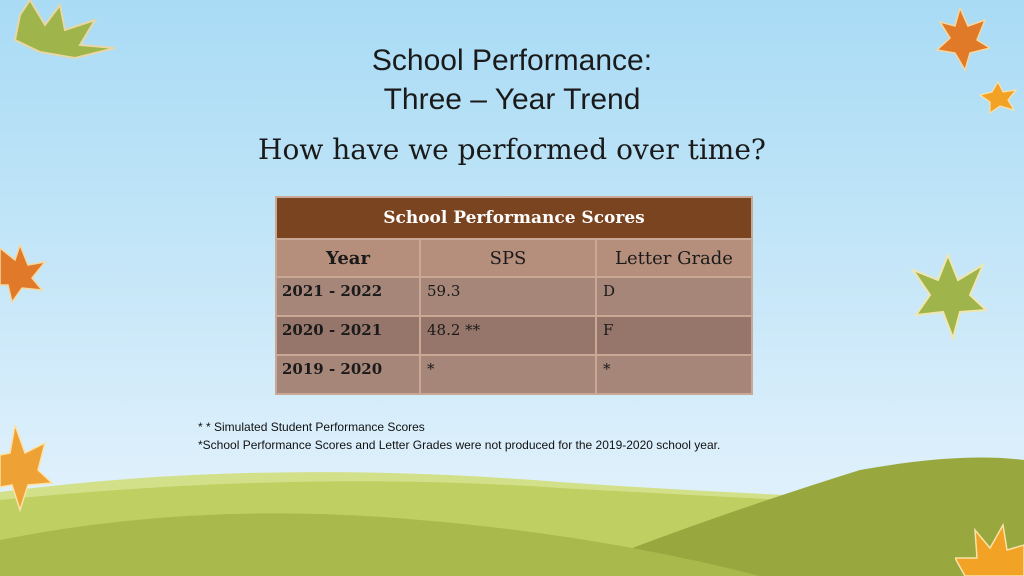 This screenshot has width=1024, height=576. Describe the element at coordinates (674, 258) in the screenshot. I see `header-letter-grade: Letter Grade` at that location.